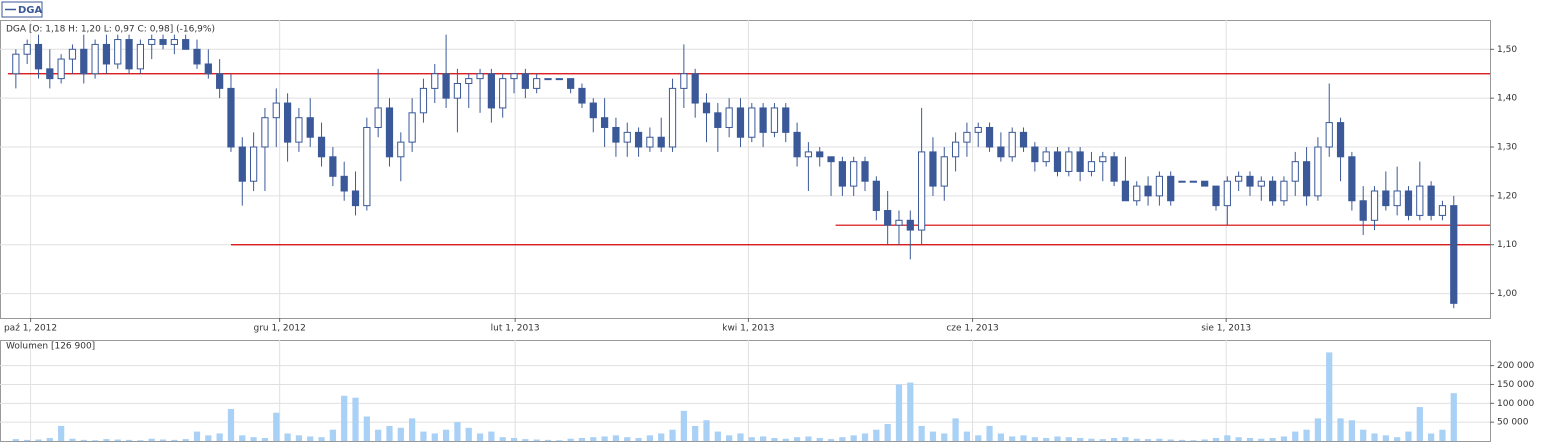  What do you see at coordinates (30, 10) in the screenshot?
I see `legend-label: DGA` at bounding box center [30, 10].